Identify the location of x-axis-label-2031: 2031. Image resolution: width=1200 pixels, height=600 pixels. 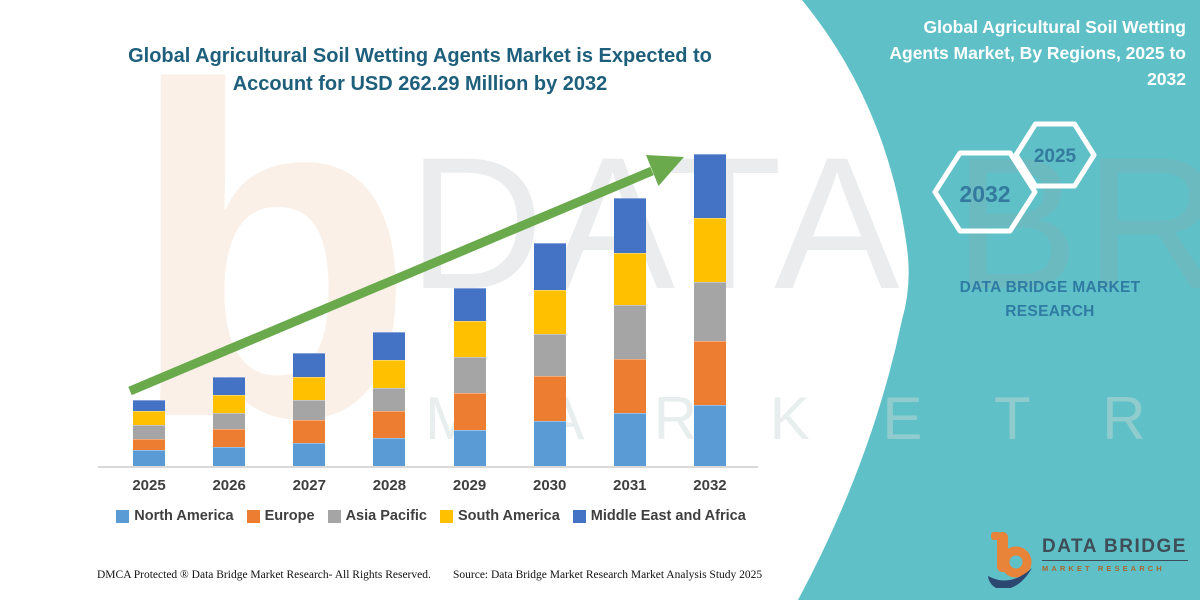
(630, 485).